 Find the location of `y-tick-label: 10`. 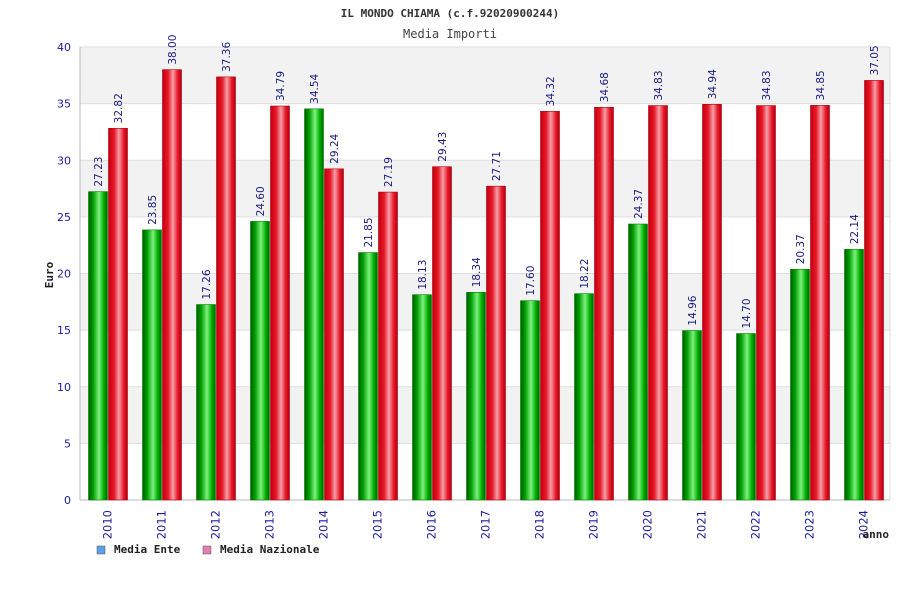

y-tick-label: 10 is located at coordinates (64, 387).